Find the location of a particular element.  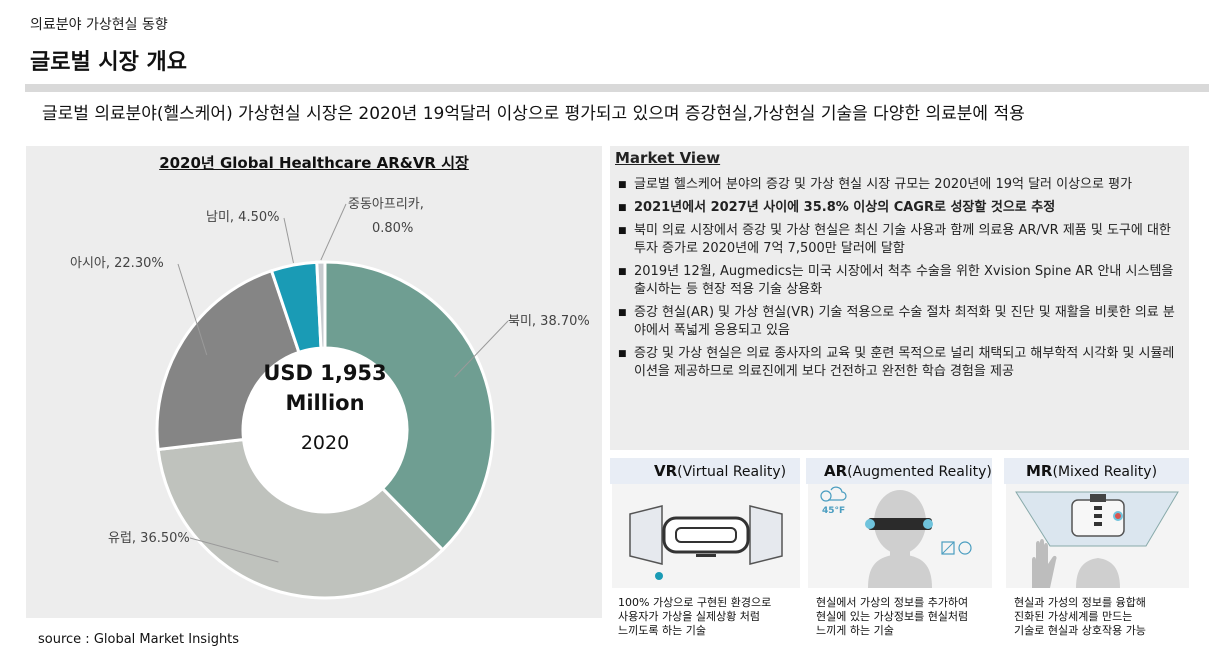

mr-desc-line: 기술로 현실과 상호작용 가능 is located at coordinates (1080, 630).